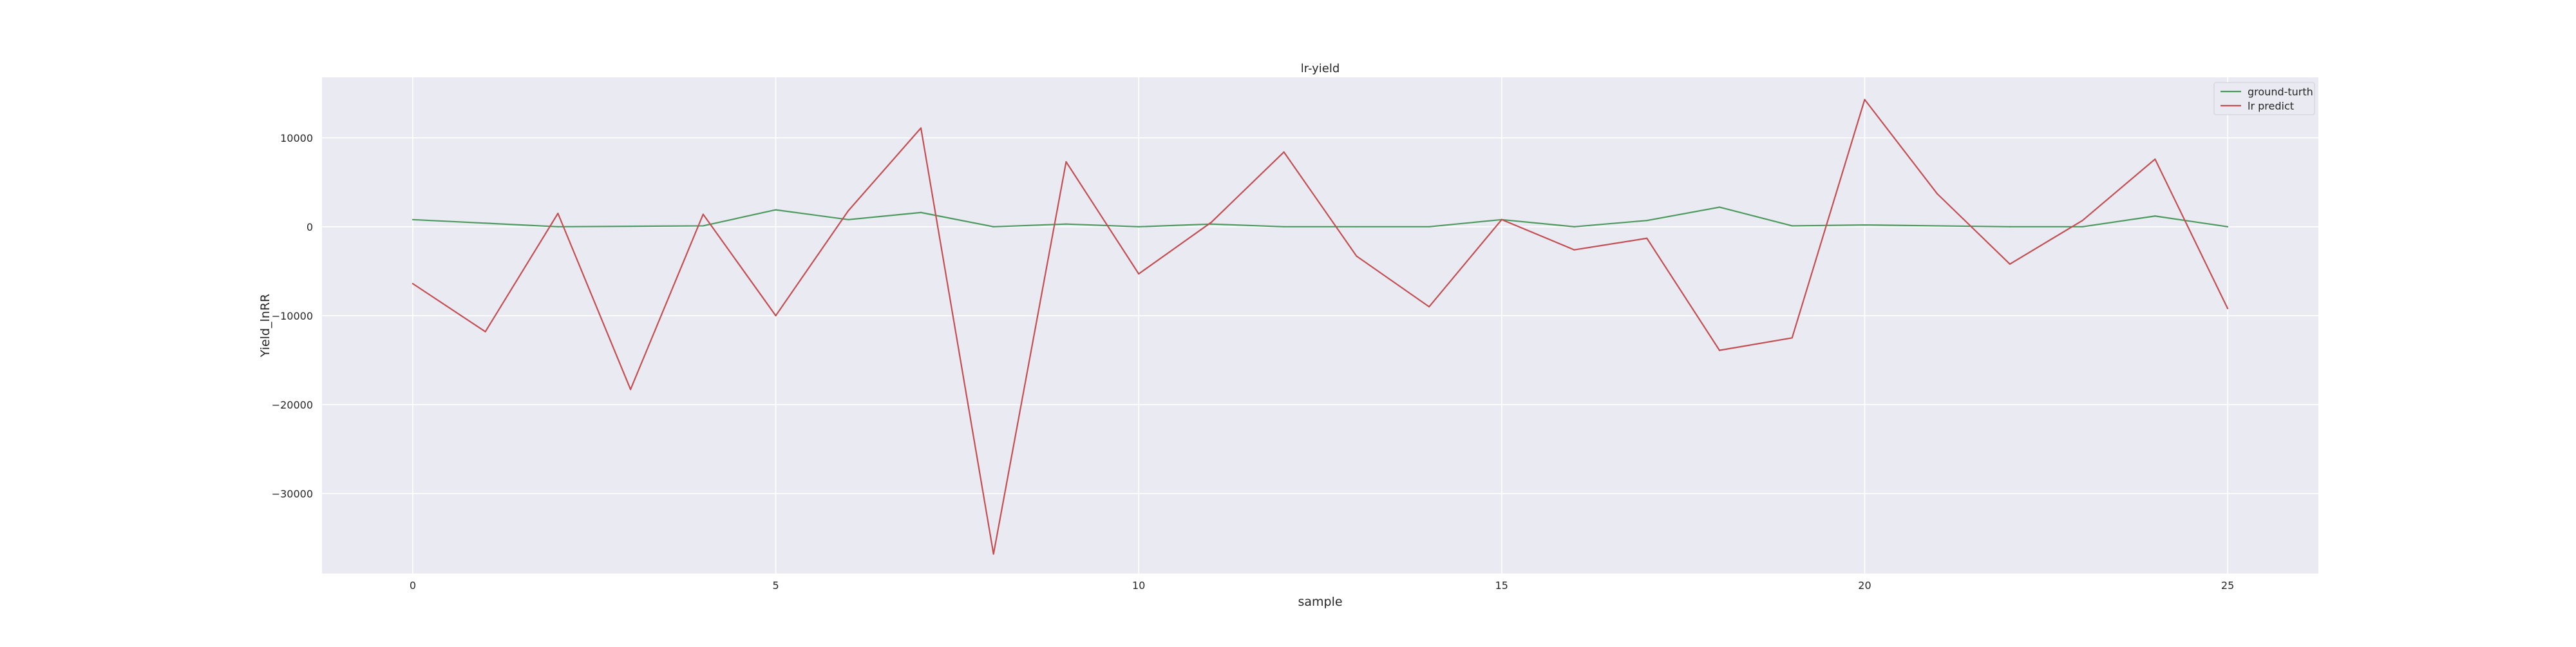  Describe the element at coordinates (1322, 585) in the screenshot. I see `x-axis-ticks: 0 5 10 15 20 25` at that location.